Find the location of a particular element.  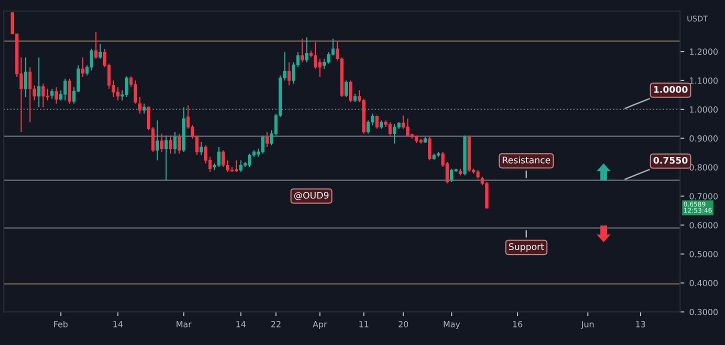

y-tick-label: 0.5000 is located at coordinates (704, 254).